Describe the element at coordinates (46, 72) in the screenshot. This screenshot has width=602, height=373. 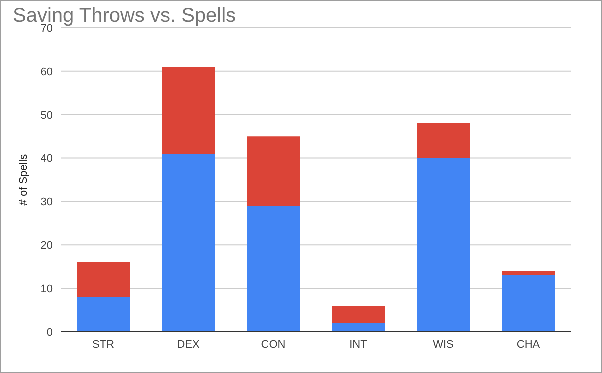
I see `y-tick-label: 60` at that location.